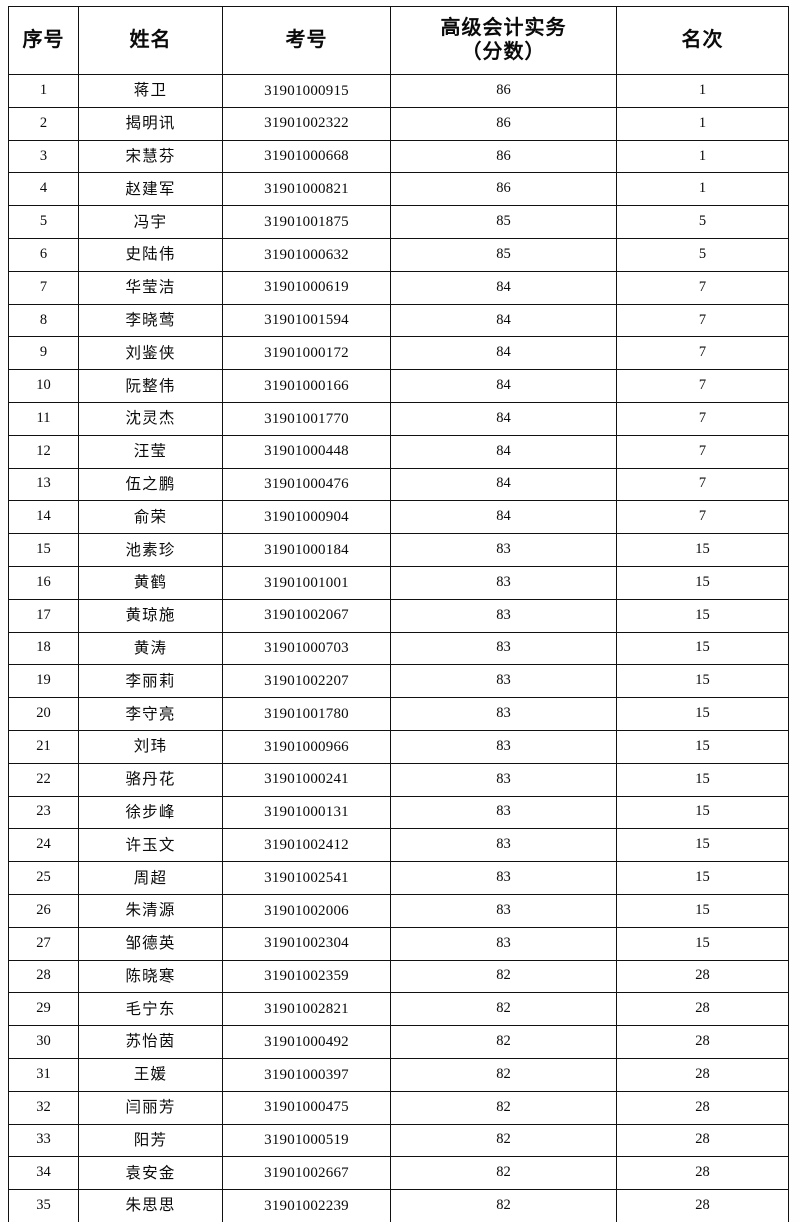 Image resolution: width=800 pixels, height=1222 pixels. I want to click on cell-index: 35, so click(43, 1205).